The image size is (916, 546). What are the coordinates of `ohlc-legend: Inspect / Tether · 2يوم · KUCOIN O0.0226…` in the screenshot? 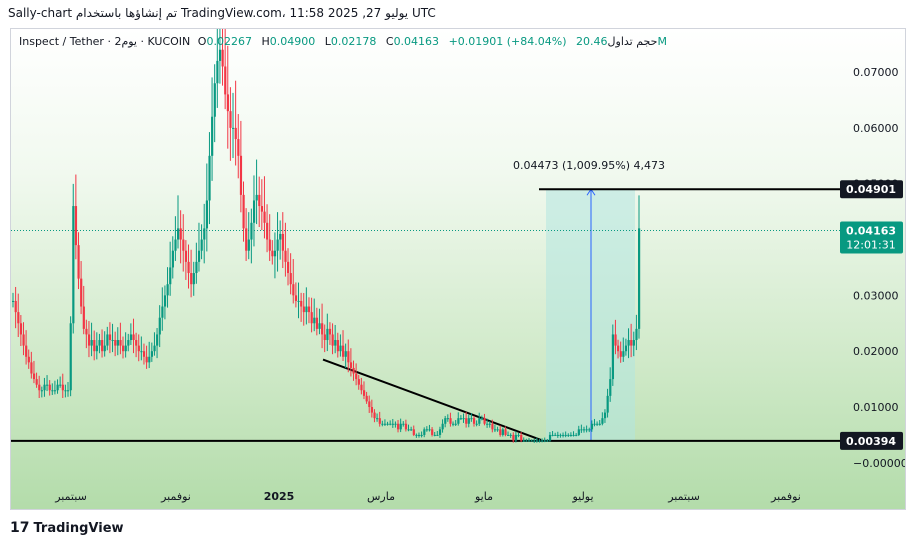 It's located at (343, 41).